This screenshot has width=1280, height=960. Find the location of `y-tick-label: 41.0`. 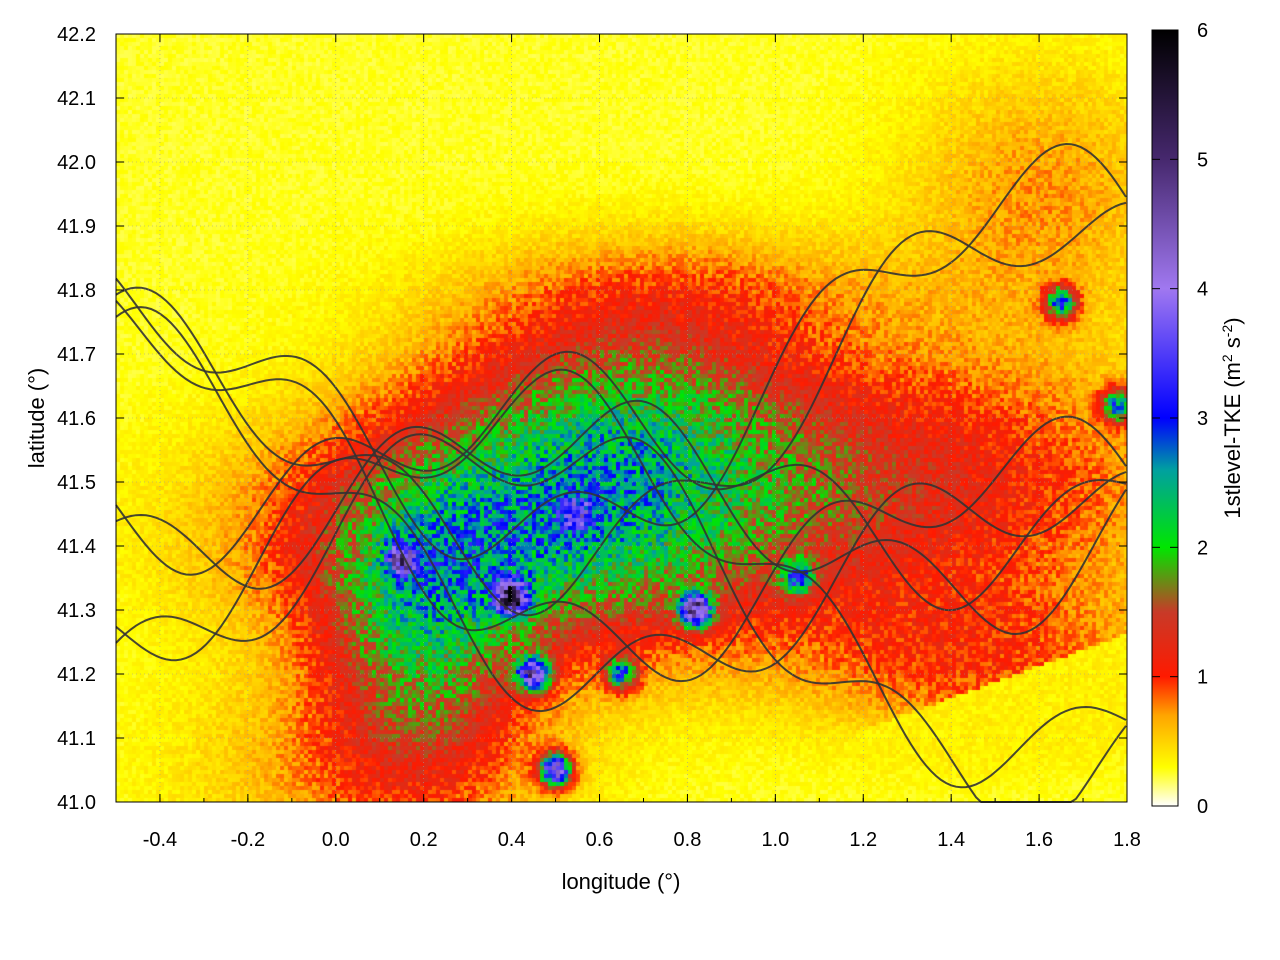

y-tick-label: 41.0 is located at coordinates (76, 803).